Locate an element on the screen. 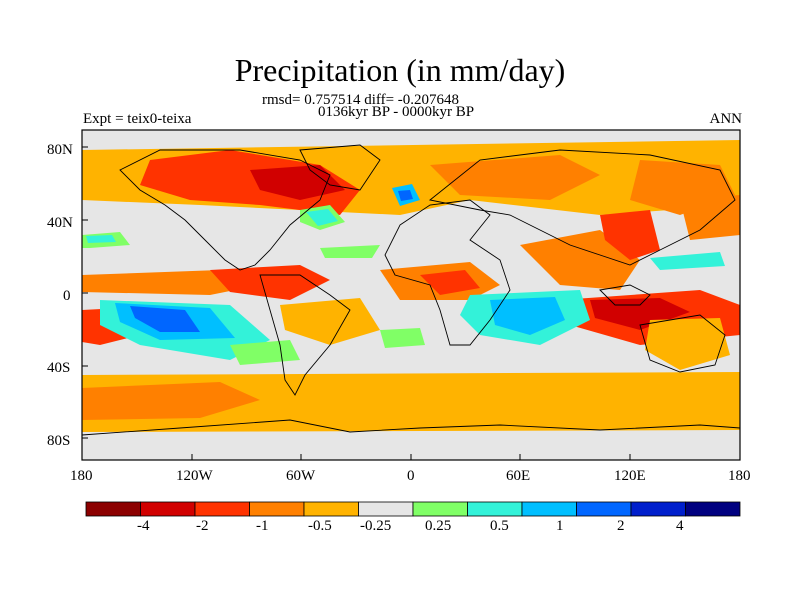 Image resolution: width=800 pixels, height=600 pixels. lat-label-80s: 80S is located at coordinates (59, 441).